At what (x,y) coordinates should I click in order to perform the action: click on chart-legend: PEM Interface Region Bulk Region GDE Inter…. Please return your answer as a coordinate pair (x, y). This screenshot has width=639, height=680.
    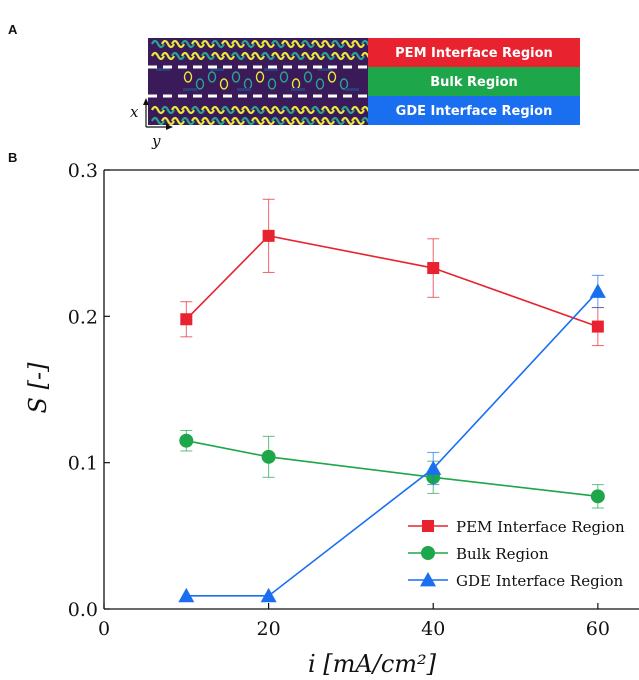
    Looking at the image, I should click on (516, 554).